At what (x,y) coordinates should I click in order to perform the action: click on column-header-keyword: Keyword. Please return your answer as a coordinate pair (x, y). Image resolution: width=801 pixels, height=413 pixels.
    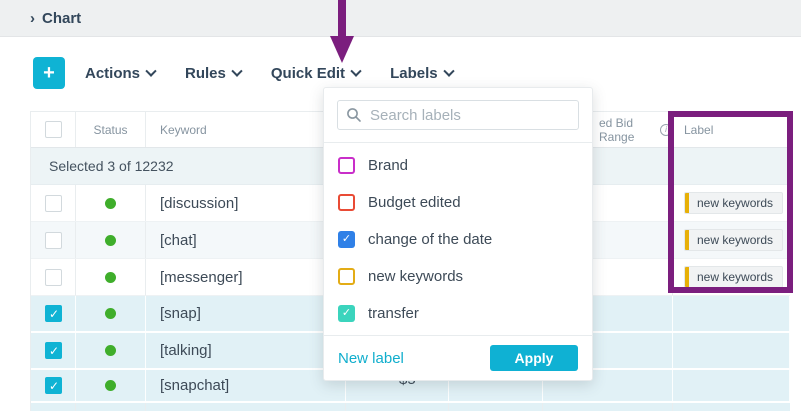
    Looking at the image, I should click on (246, 129).